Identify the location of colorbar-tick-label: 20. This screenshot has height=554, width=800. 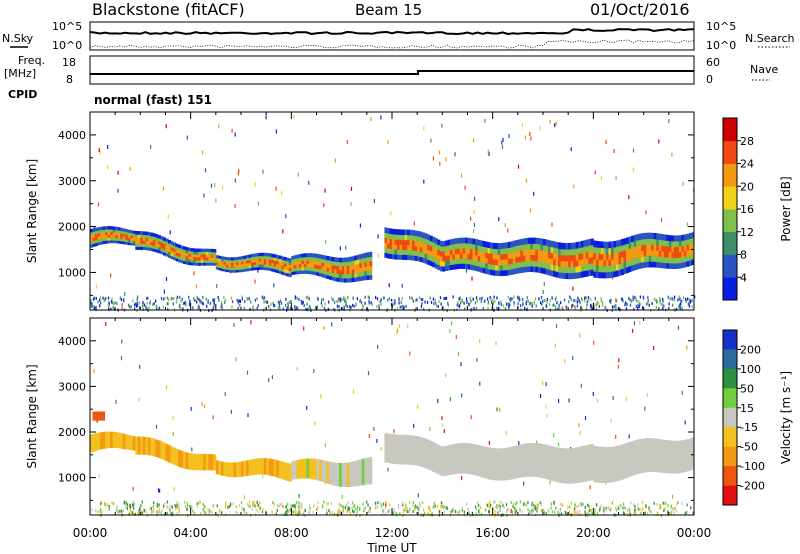
(747, 186).